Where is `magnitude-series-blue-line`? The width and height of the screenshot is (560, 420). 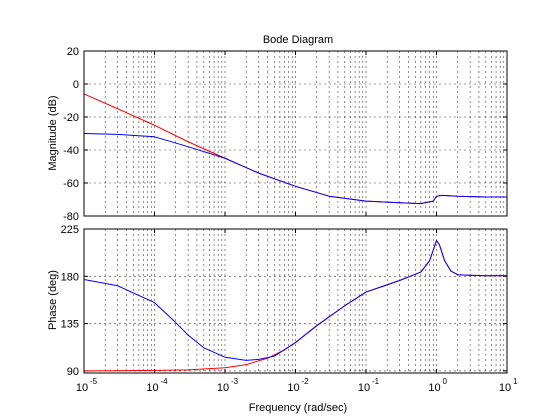
magnitude-series-blue-line is located at coordinates (295, 169).